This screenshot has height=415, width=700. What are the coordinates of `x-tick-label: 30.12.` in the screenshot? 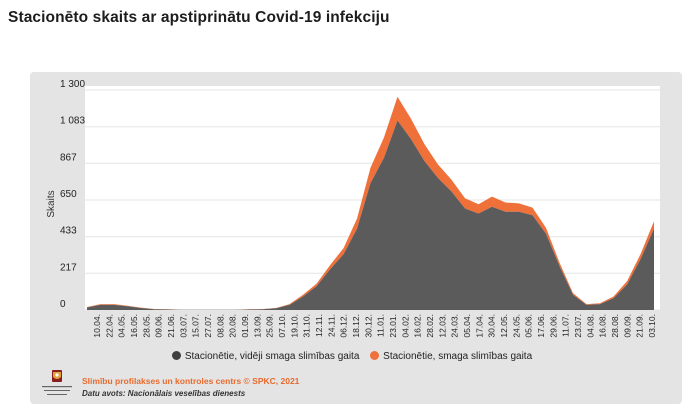 It's located at (368, 326).